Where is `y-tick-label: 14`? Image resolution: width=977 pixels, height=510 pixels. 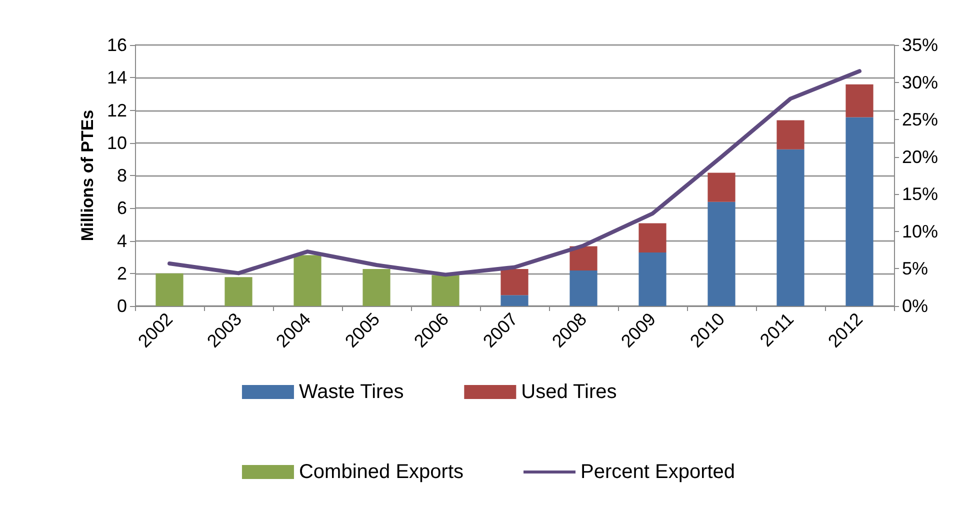 y-tick-label: 14 is located at coordinates (116, 78).